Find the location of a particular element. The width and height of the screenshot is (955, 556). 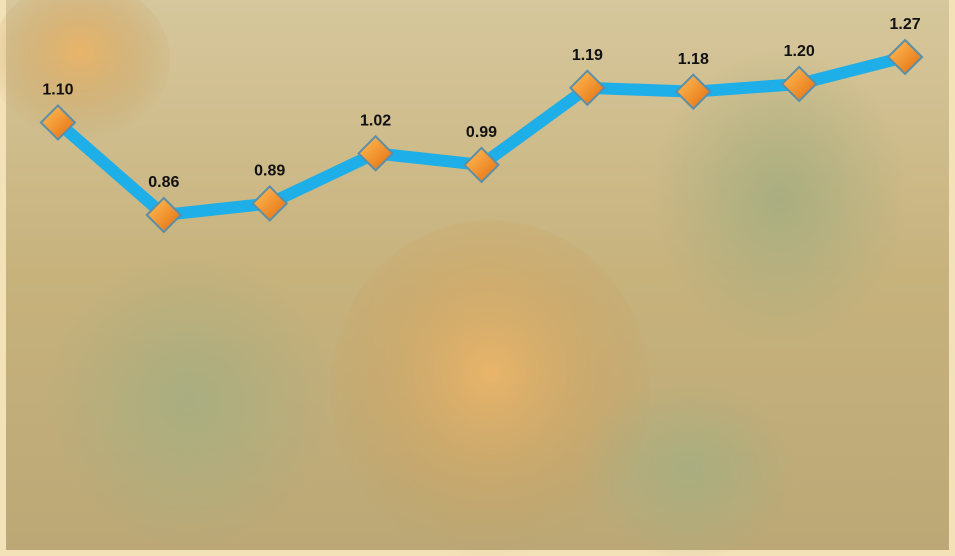

data-label: 0.86 is located at coordinates (163, 182).